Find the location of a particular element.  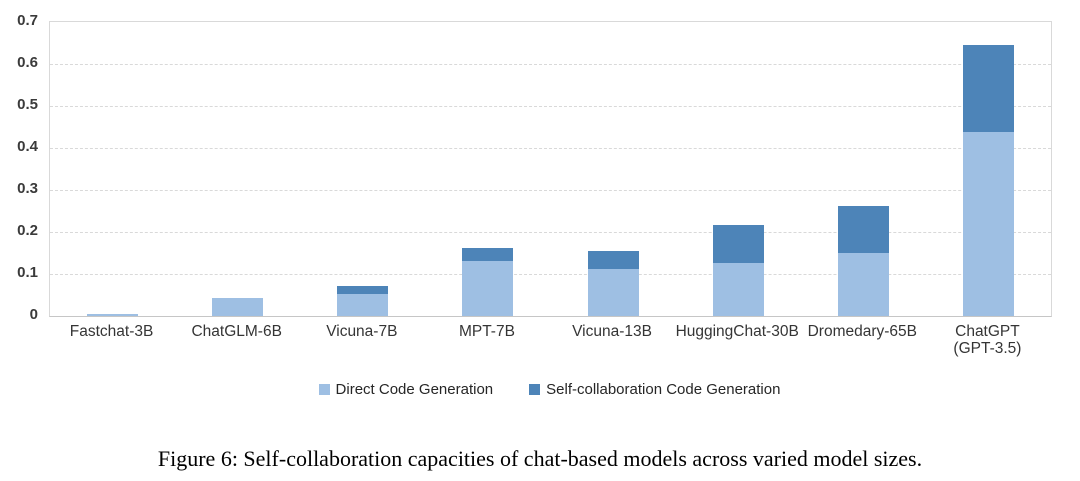

x-tick-label-1: Fastchat-3B is located at coordinates (111, 331).